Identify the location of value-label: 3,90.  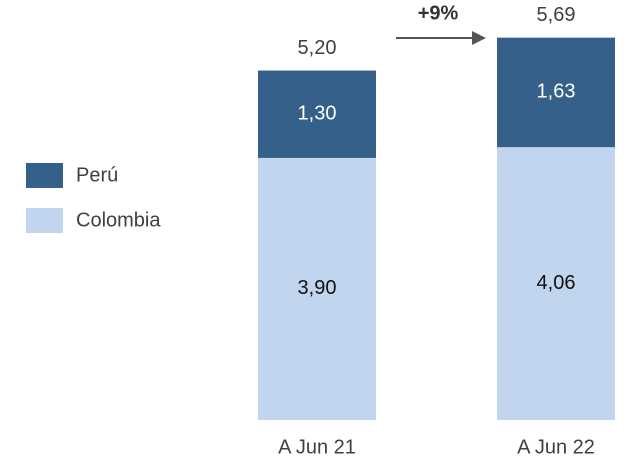
(317, 288).